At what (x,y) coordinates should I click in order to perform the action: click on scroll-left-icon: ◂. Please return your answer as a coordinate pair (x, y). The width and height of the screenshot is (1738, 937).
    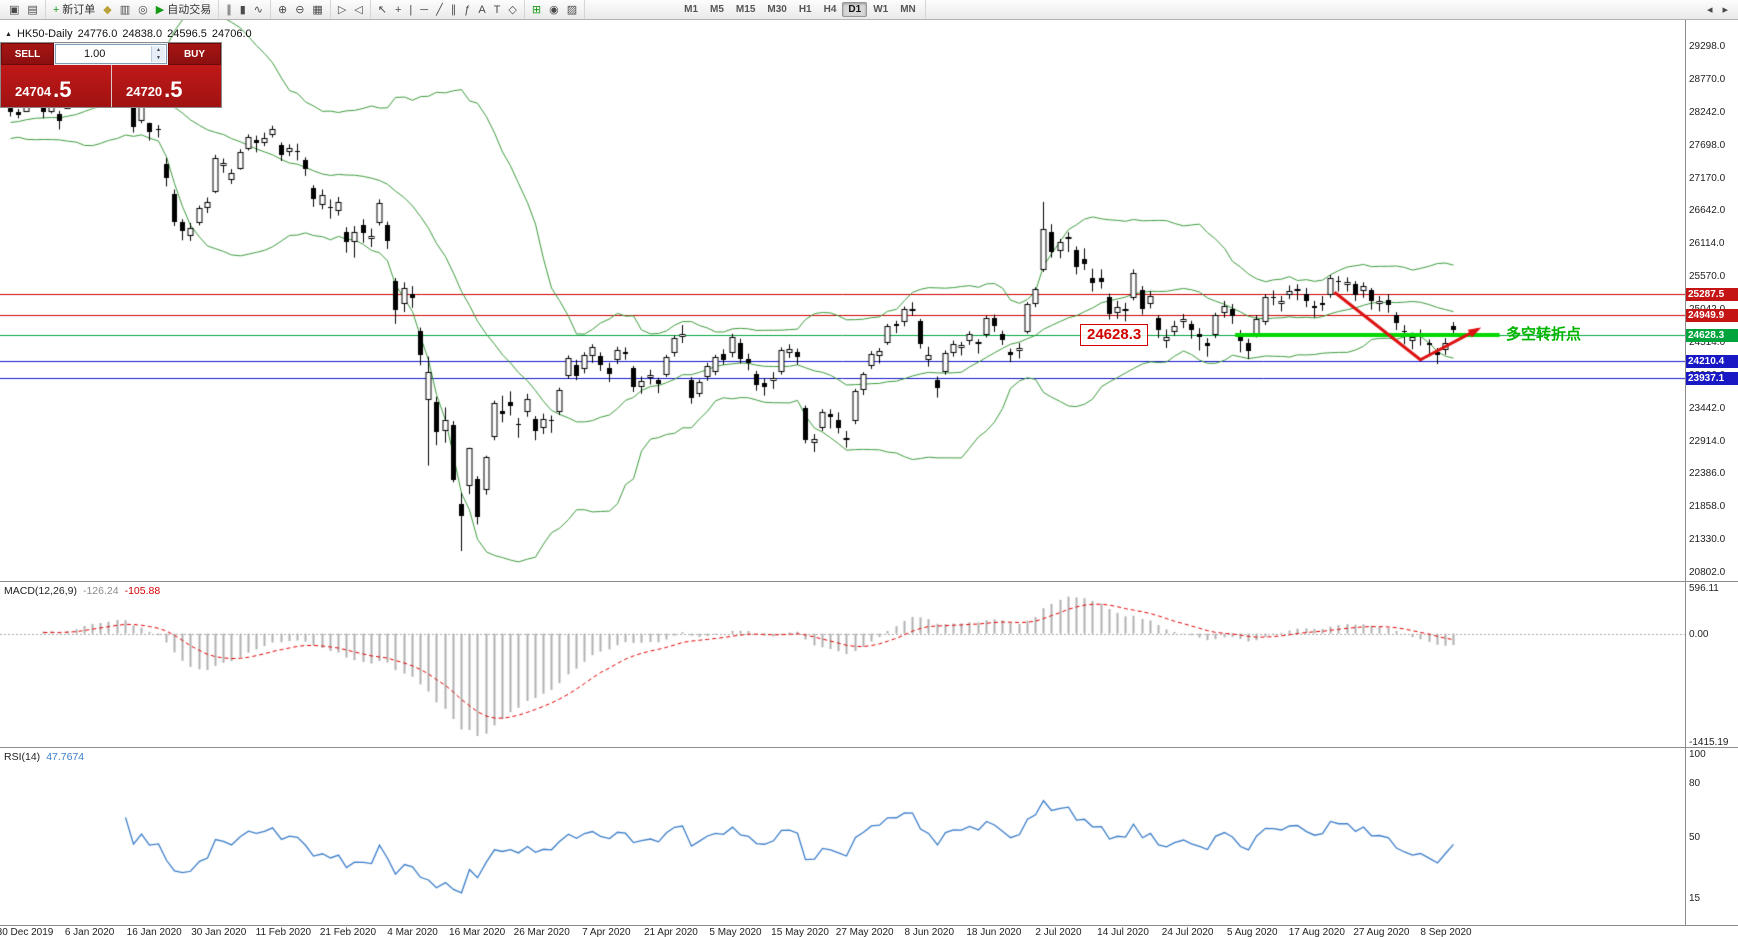
    Looking at the image, I should click on (1710, 10).